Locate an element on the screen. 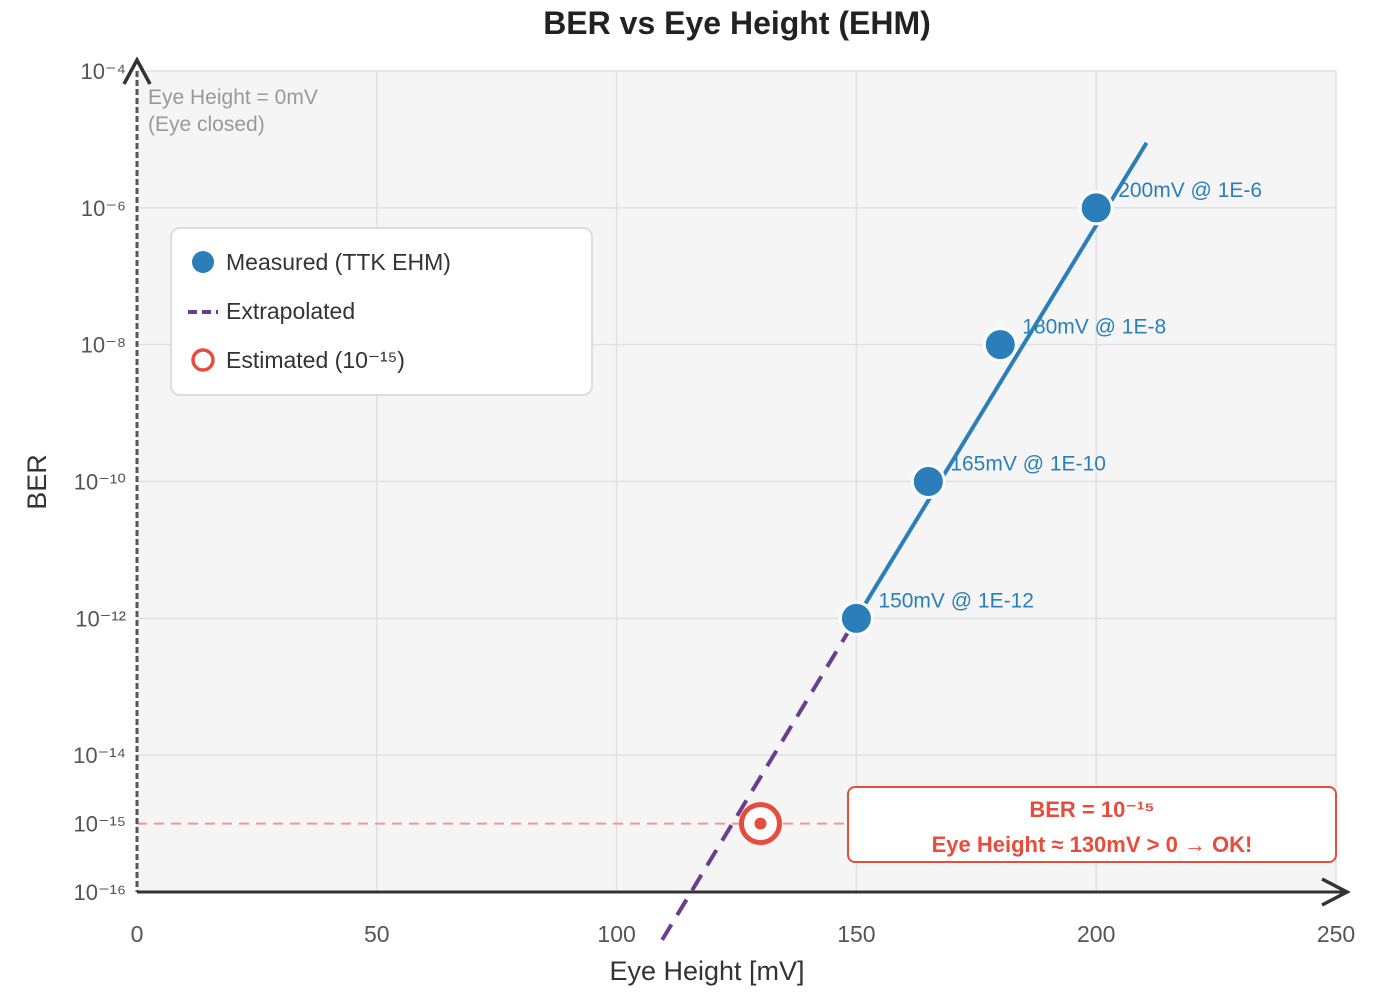  x-tick-label: 200 is located at coordinates (1096, 934).